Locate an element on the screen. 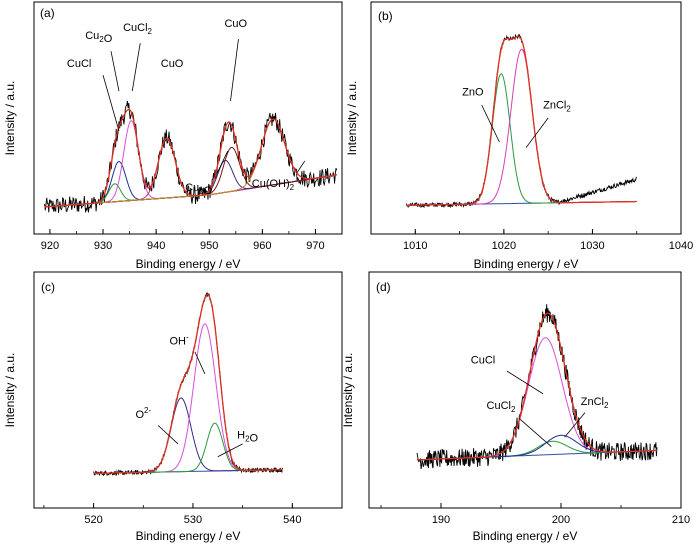 The height and width of the screenshot is (544, 700). panel-b-envelope is located at coordinates (521, 120).